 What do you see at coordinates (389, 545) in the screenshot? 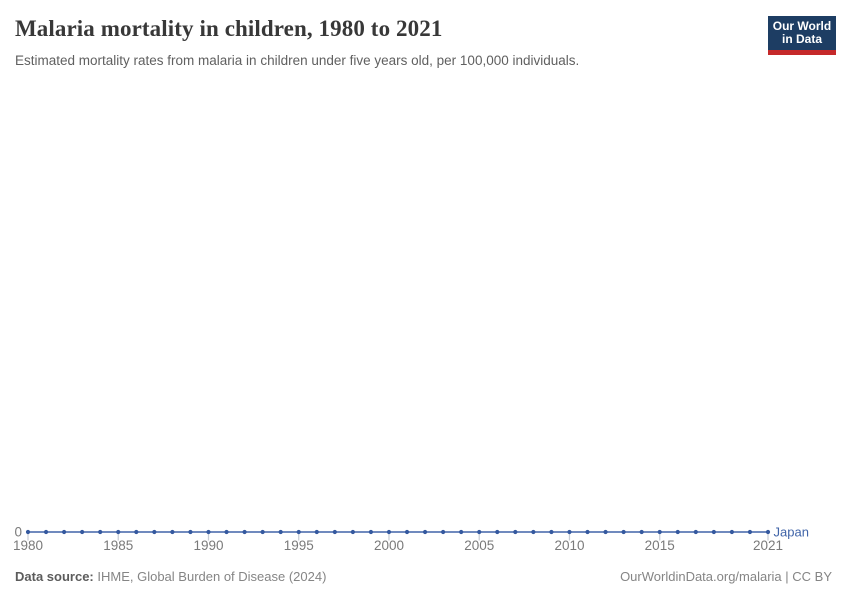
I see `x-axis-tick-label: 2000` at bounding box center [389, 545].